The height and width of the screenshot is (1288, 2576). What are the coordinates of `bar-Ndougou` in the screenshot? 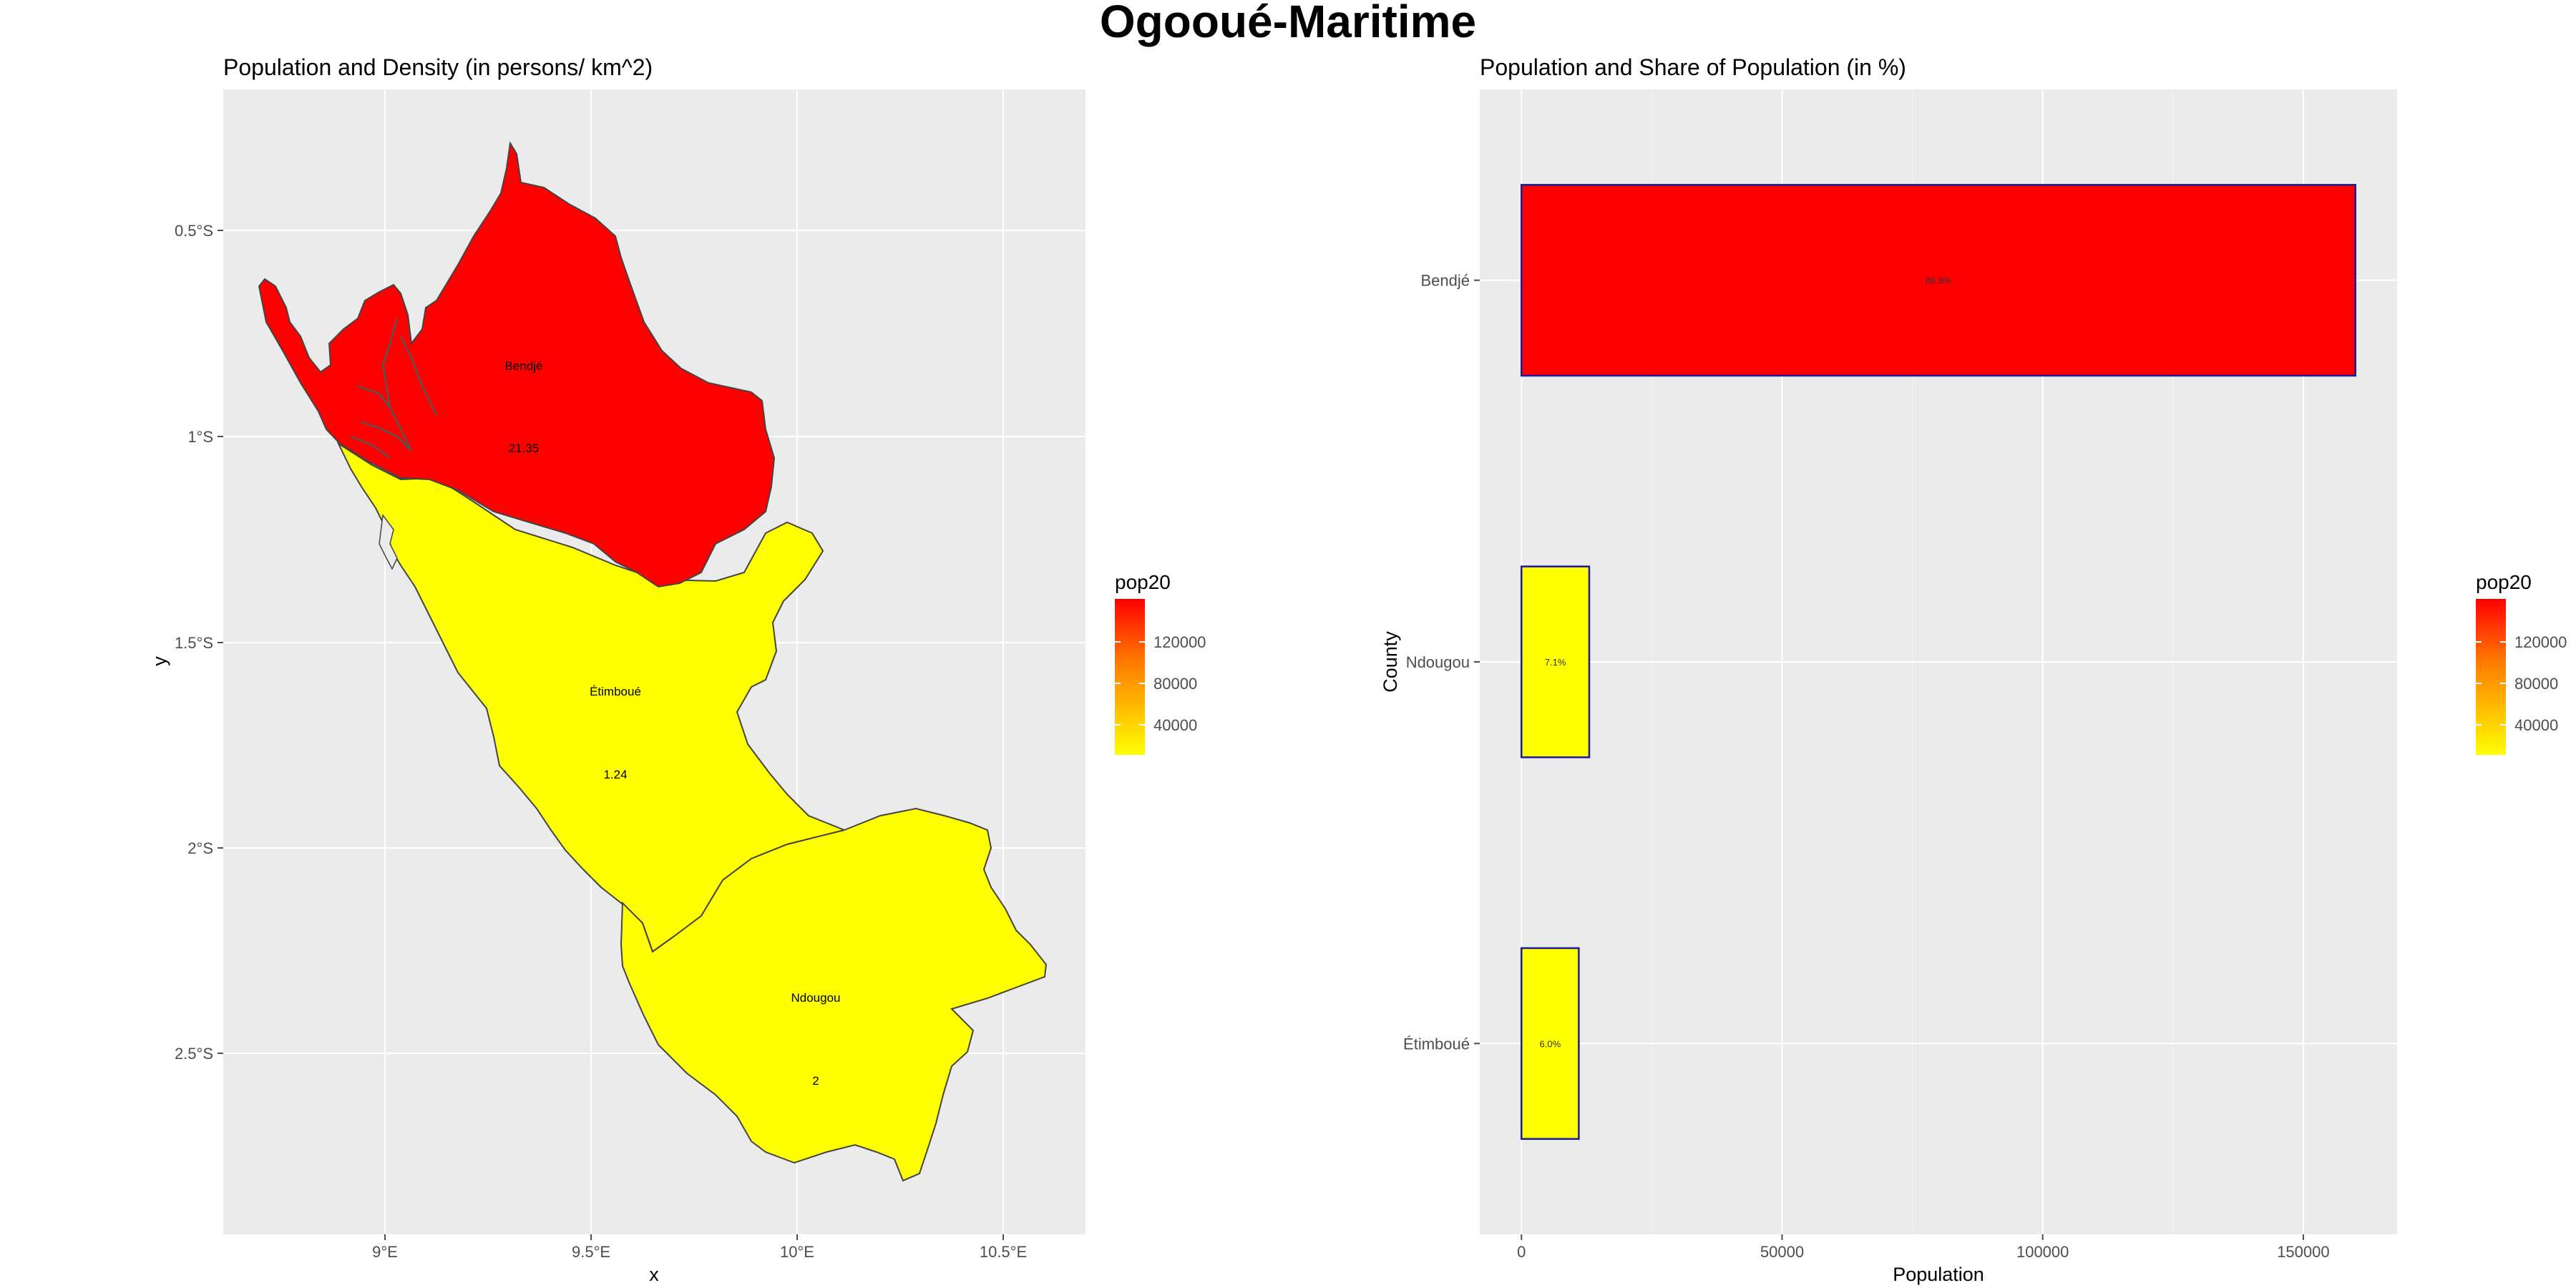 It's located at (1556, 661).